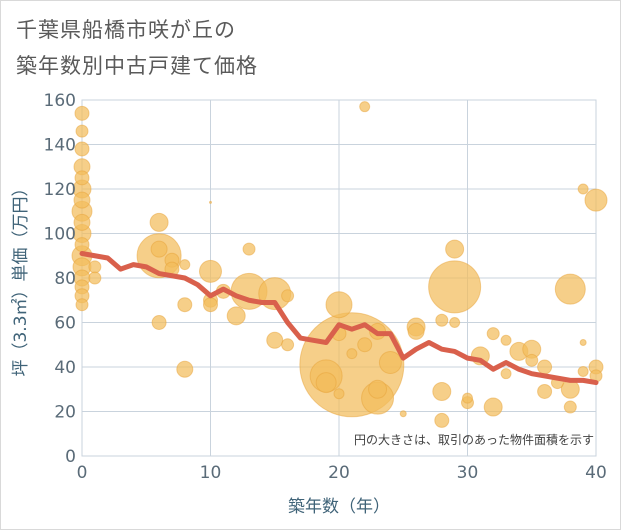  Describe the element at coordinates (65, 368) in the screenshot. I see `y-tick-label: 40` at that location.